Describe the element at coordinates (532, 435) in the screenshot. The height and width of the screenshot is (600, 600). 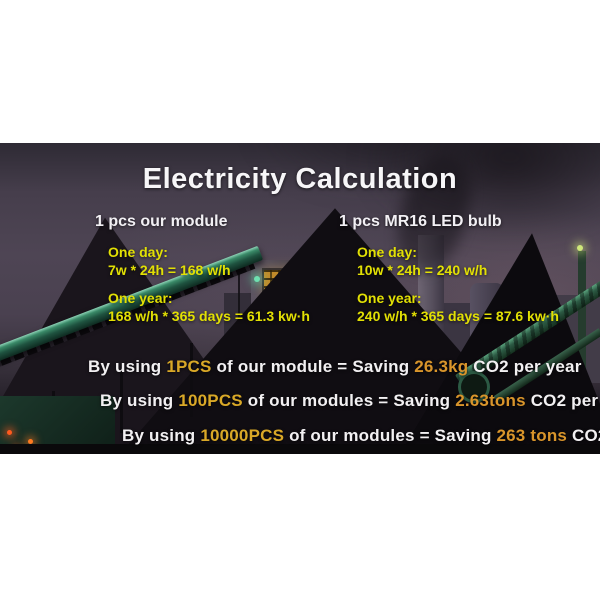
I see `savings-amount: 263 tons` at that location.